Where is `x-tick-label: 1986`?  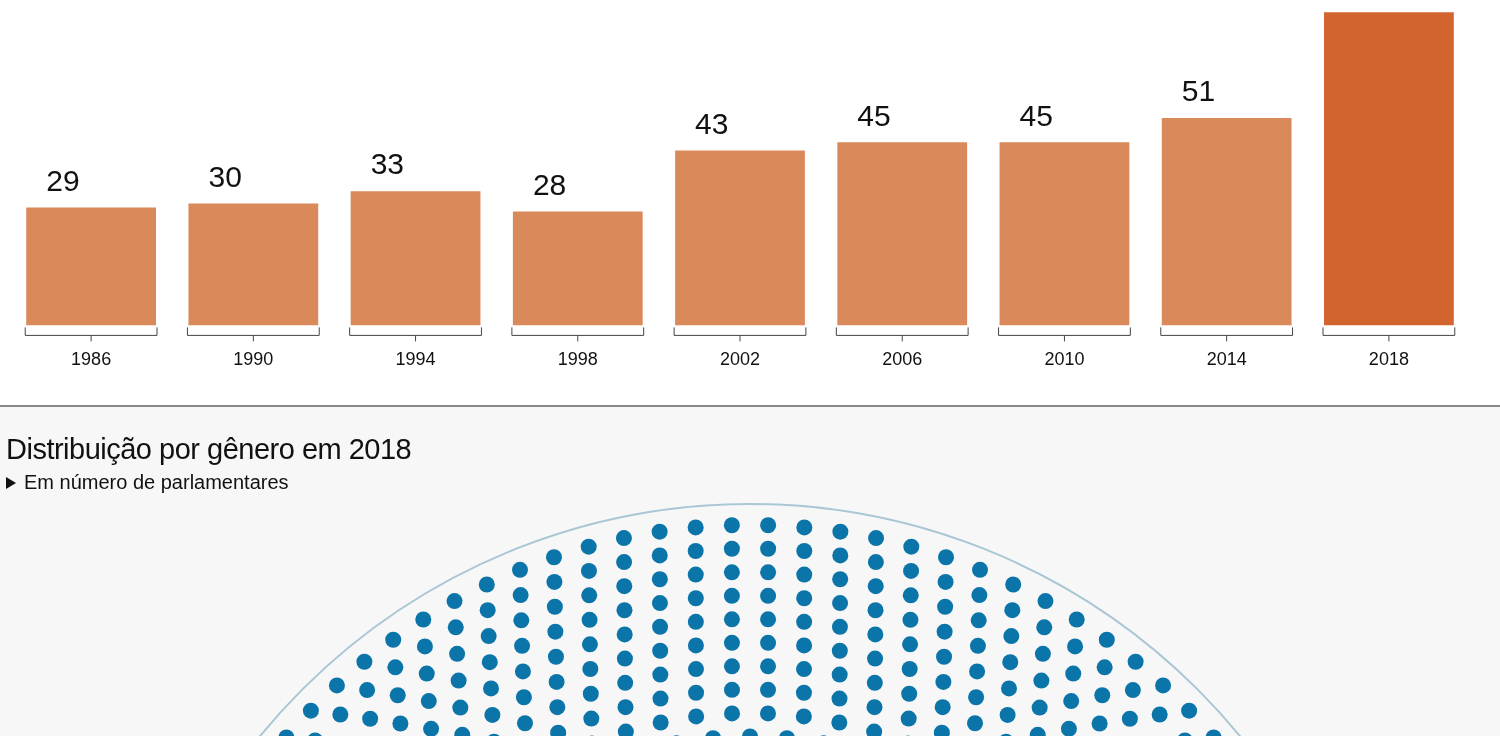 x-tick-label: 1986 is located at coordinates (91, 359).